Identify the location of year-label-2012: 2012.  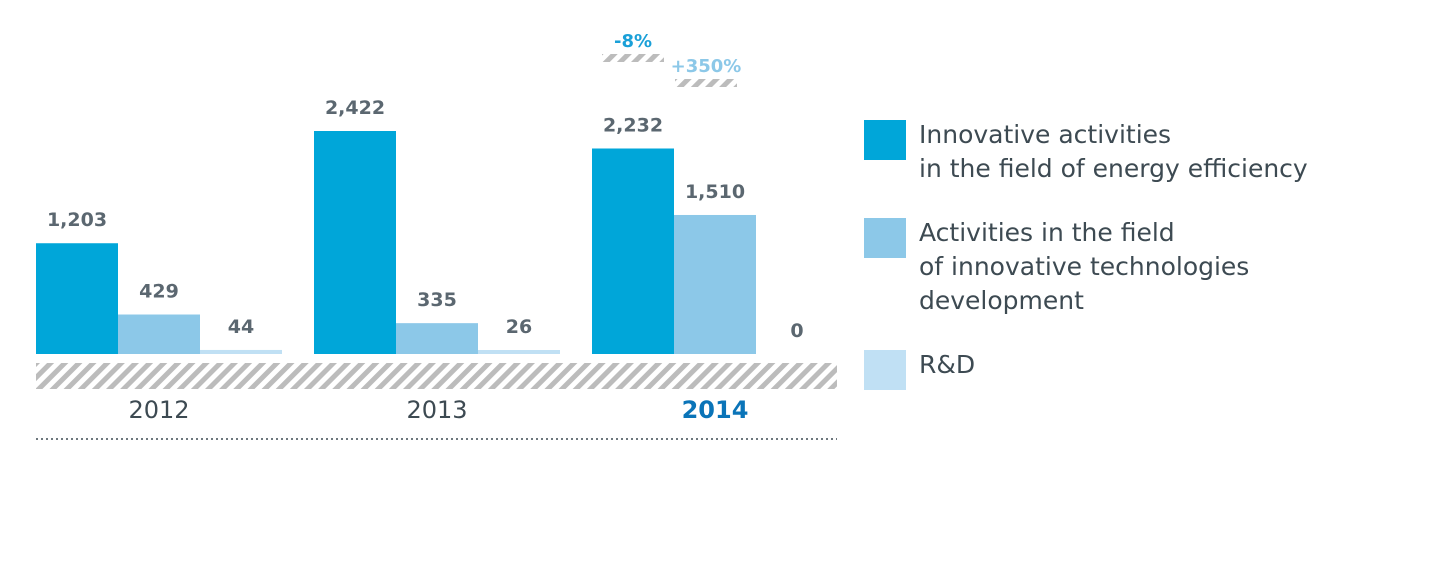
(158, 410).